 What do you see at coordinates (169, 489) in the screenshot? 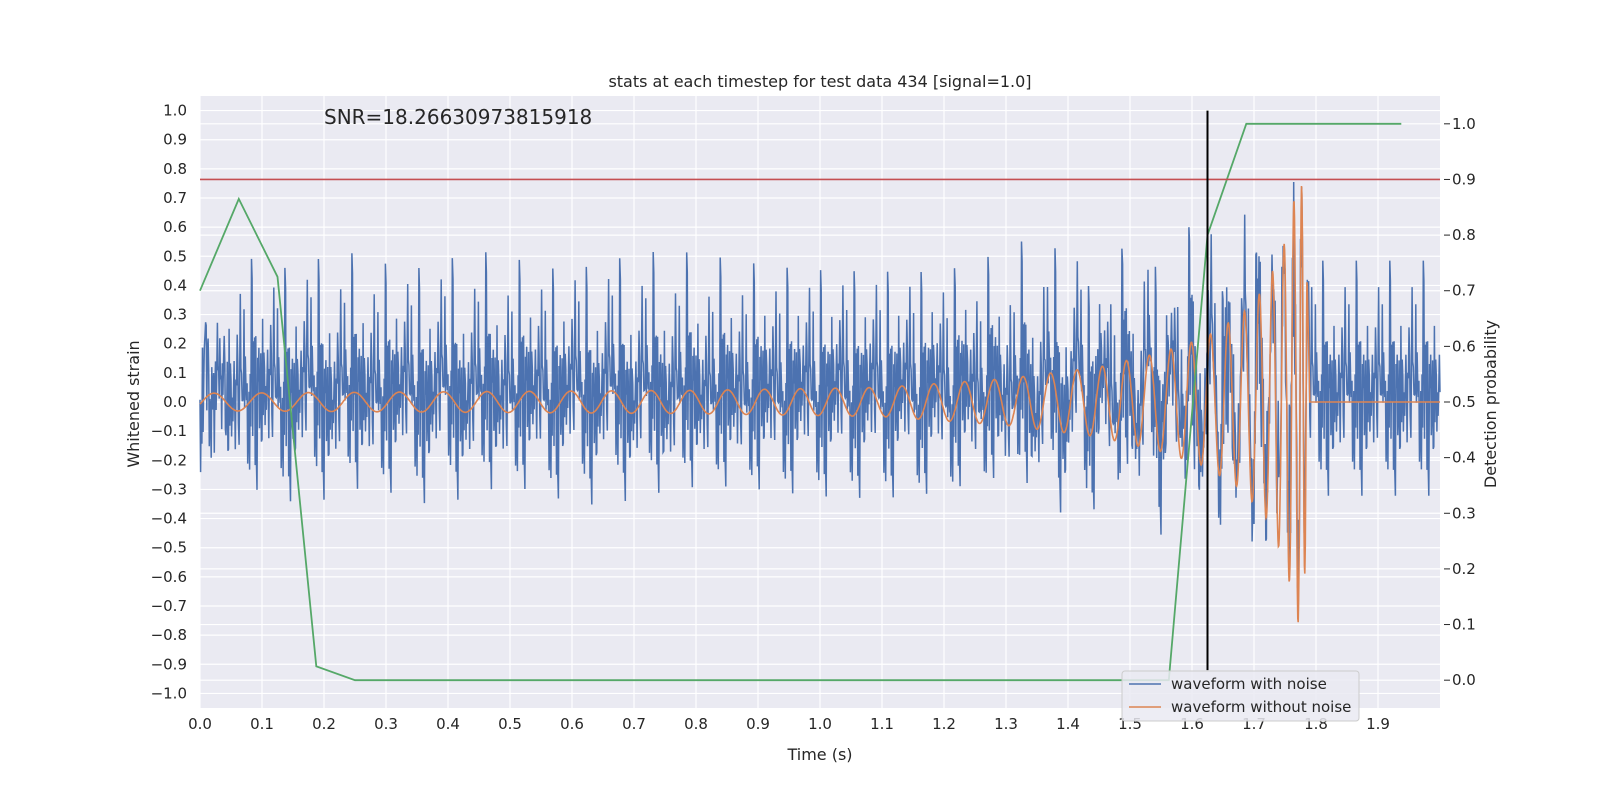
I see `y-left-tick-label: −0.3` at bounding box center [169, 489].